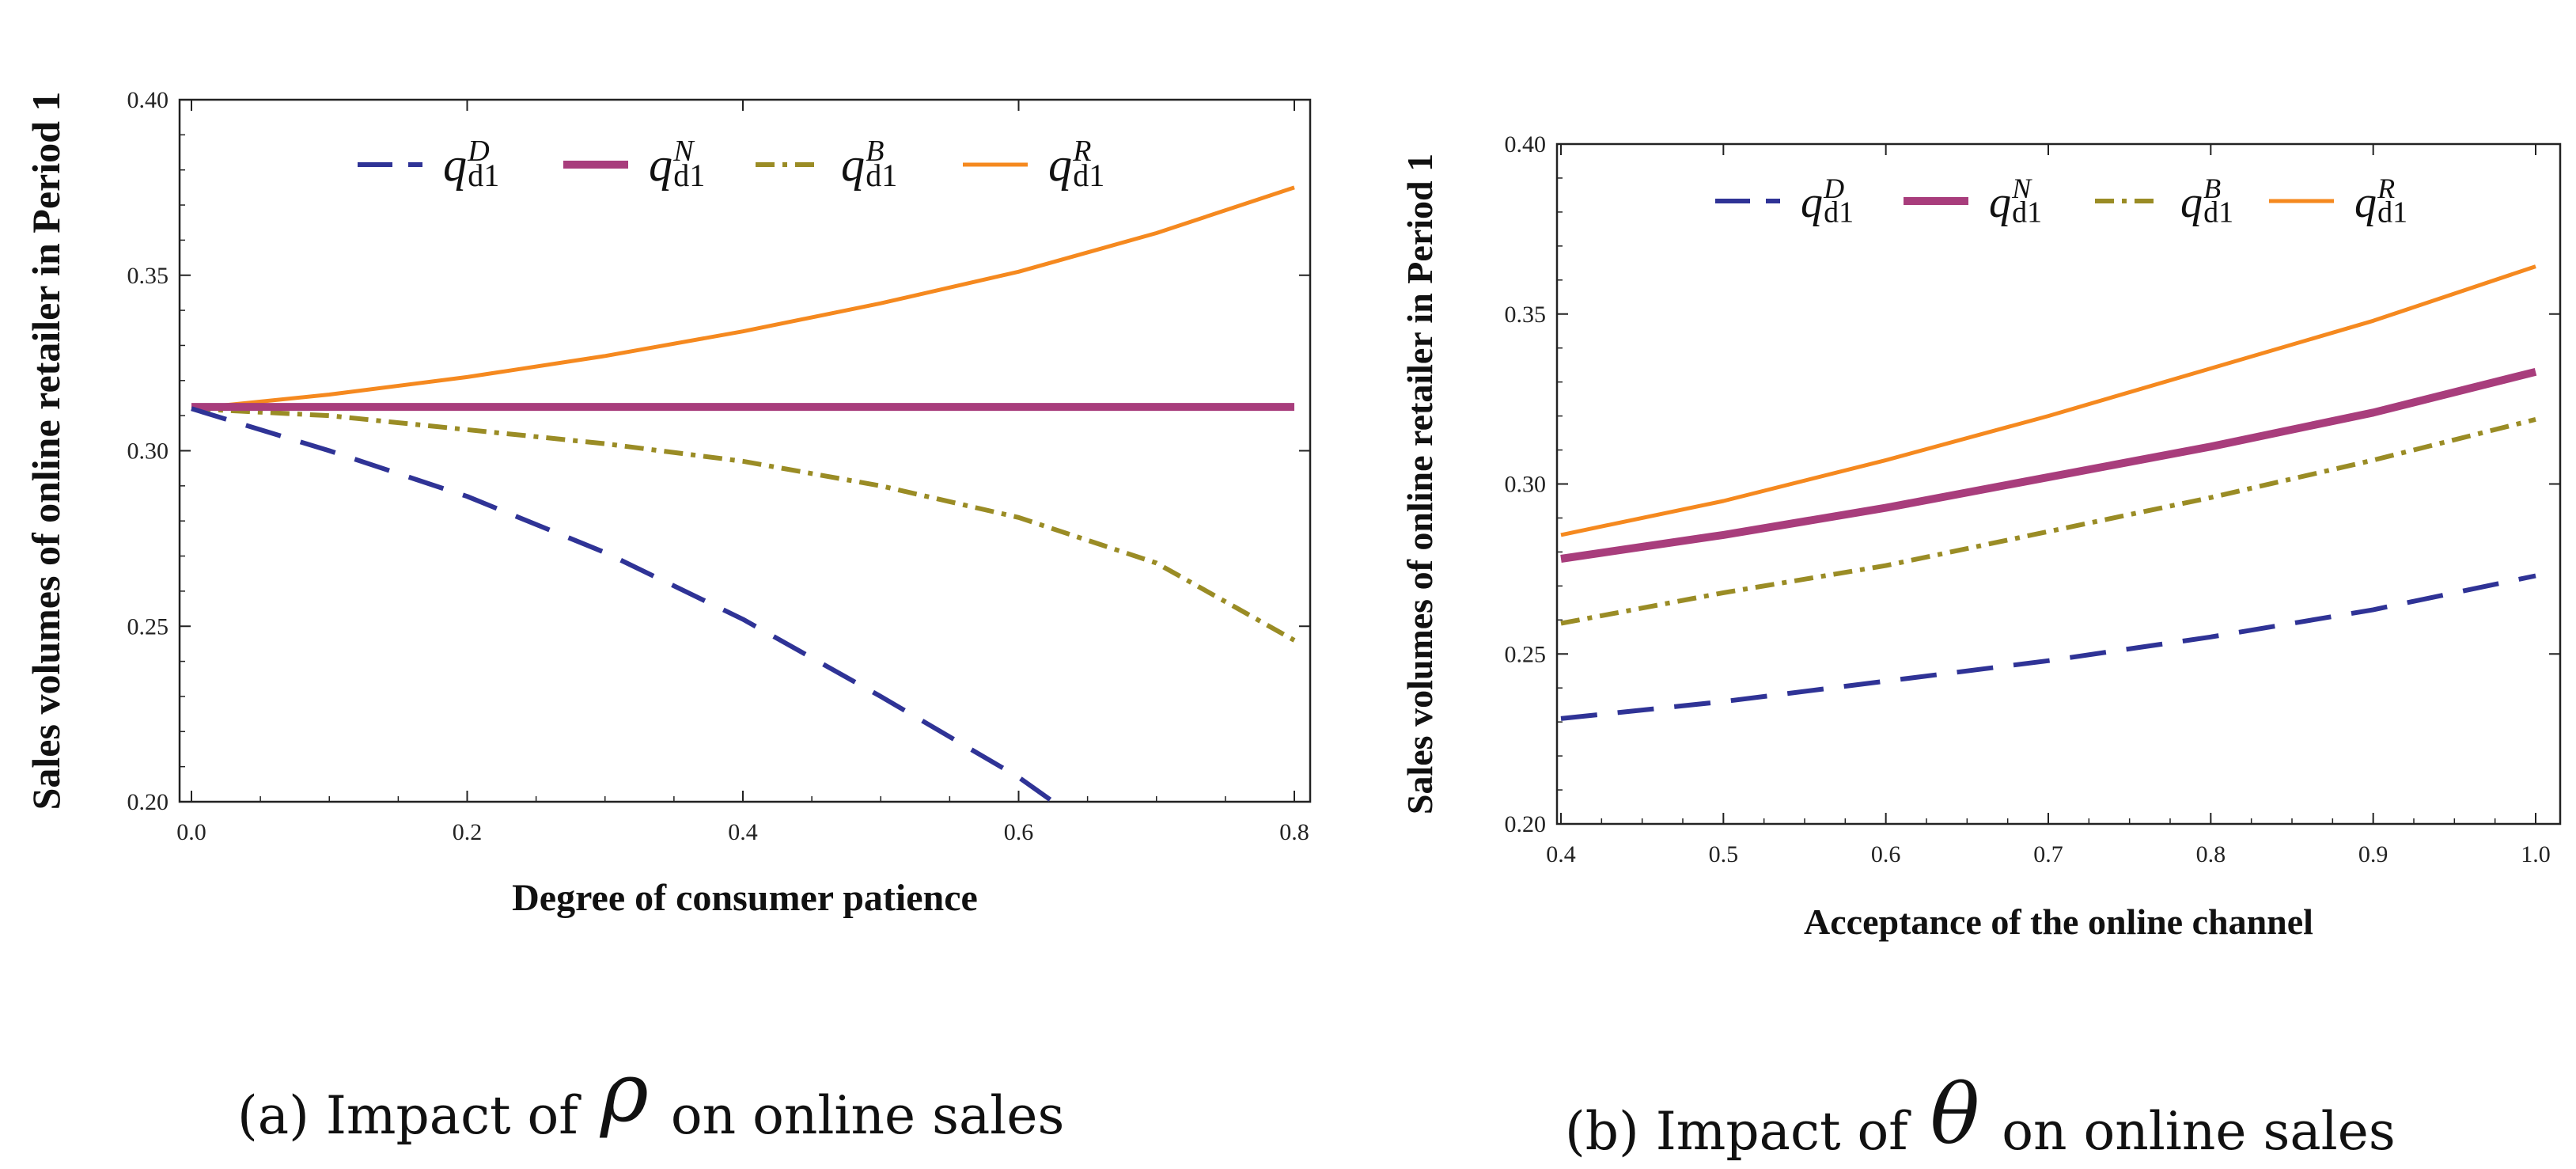 The width and height of the screenshot is (2576, 1169). What do you see at coordinates (1724, 854) in the screenshot?
I see `x-tick-label: 0.5` at bounding box center [1724, 854].